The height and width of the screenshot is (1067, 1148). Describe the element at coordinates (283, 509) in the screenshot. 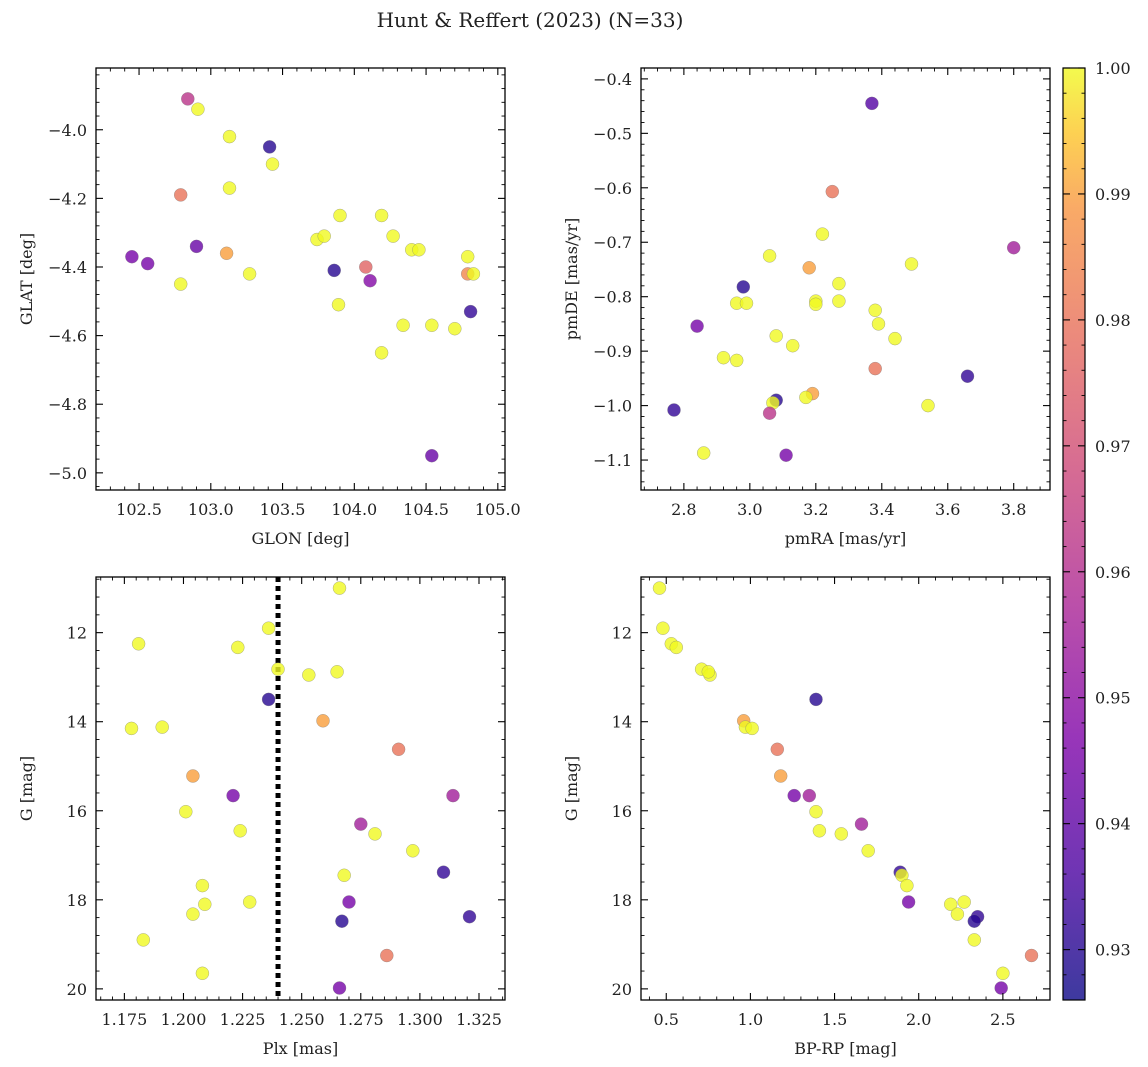

I see `x-tick-label: 103.5` at that location.